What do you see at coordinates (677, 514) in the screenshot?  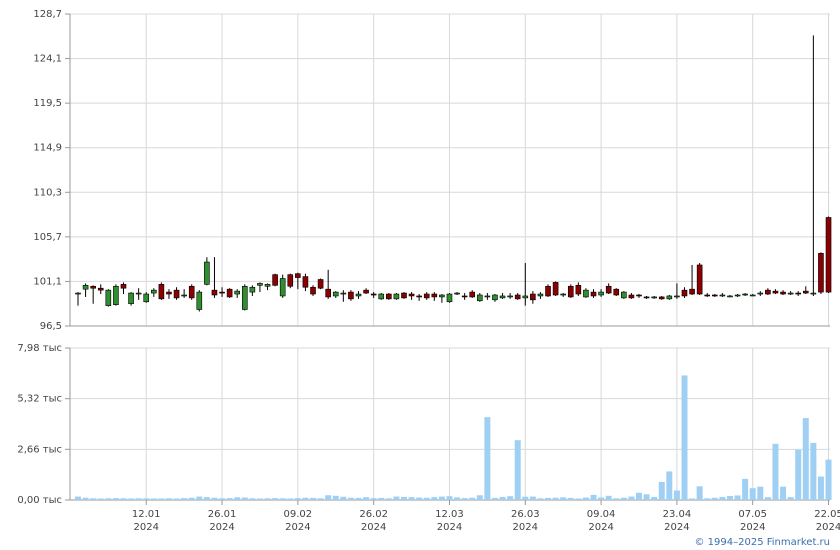 I see `x-tick-label: 23.04` at bounding box center [677, 514].